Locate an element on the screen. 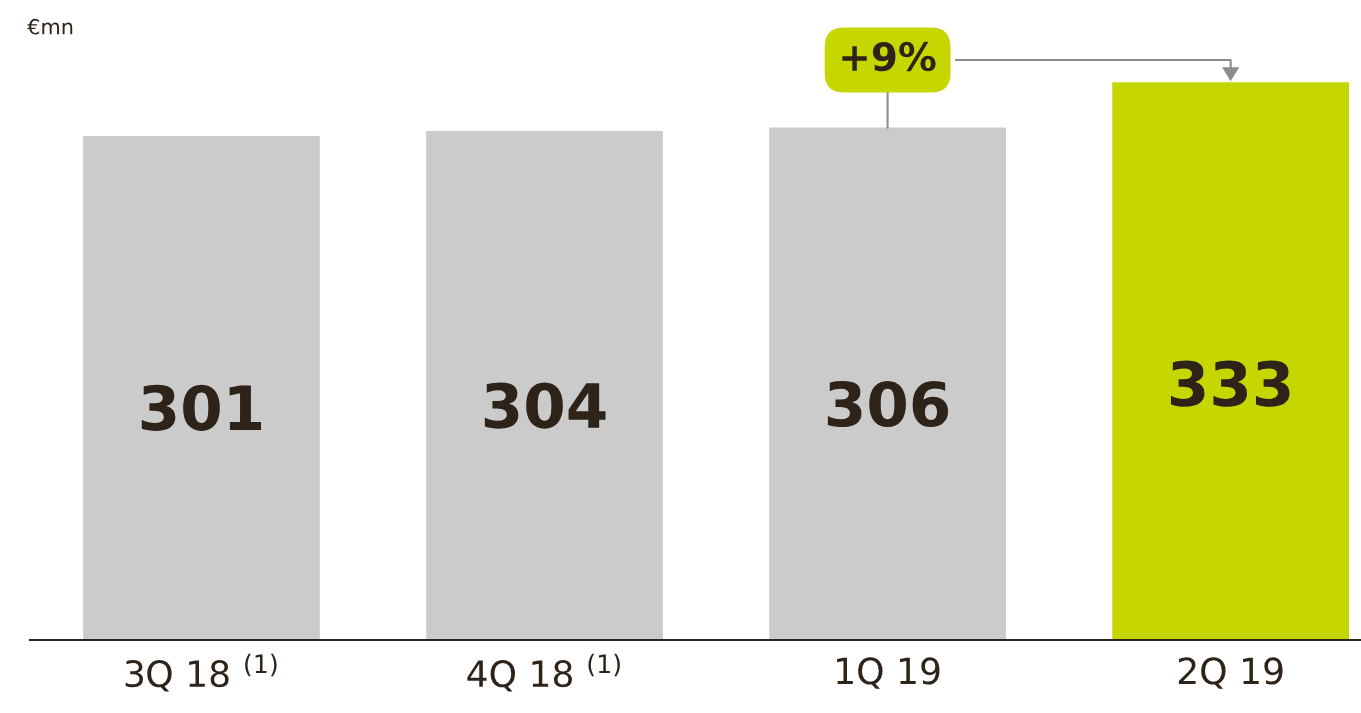  y-axis-title: €mn is located at coordinates (50, 26).